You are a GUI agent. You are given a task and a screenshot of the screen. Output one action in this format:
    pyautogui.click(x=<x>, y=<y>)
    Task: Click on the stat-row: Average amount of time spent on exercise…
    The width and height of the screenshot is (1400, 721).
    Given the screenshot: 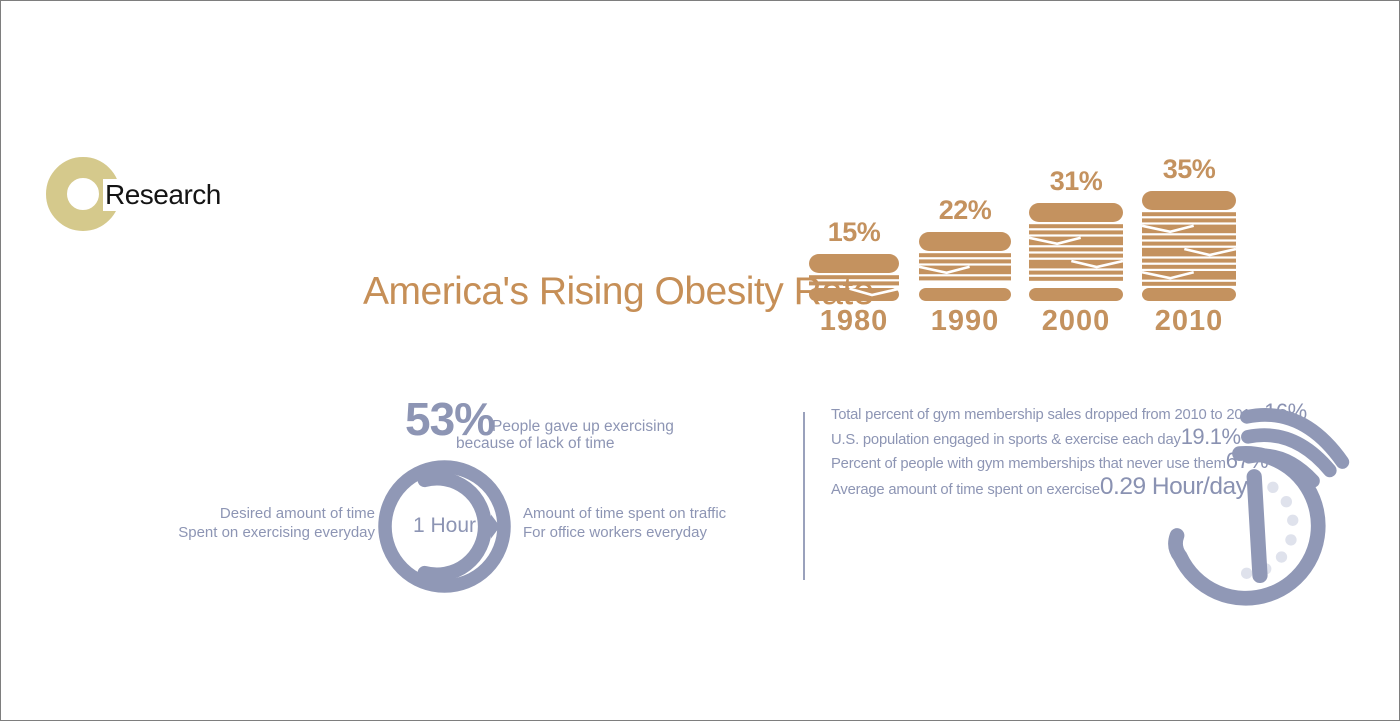 What is the action you would take?
    pyautogui.click(x=1039, y=487)
    